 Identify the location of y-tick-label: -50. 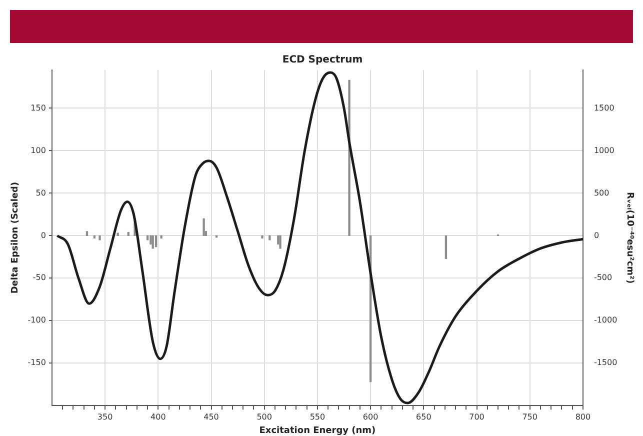
(39, 277).